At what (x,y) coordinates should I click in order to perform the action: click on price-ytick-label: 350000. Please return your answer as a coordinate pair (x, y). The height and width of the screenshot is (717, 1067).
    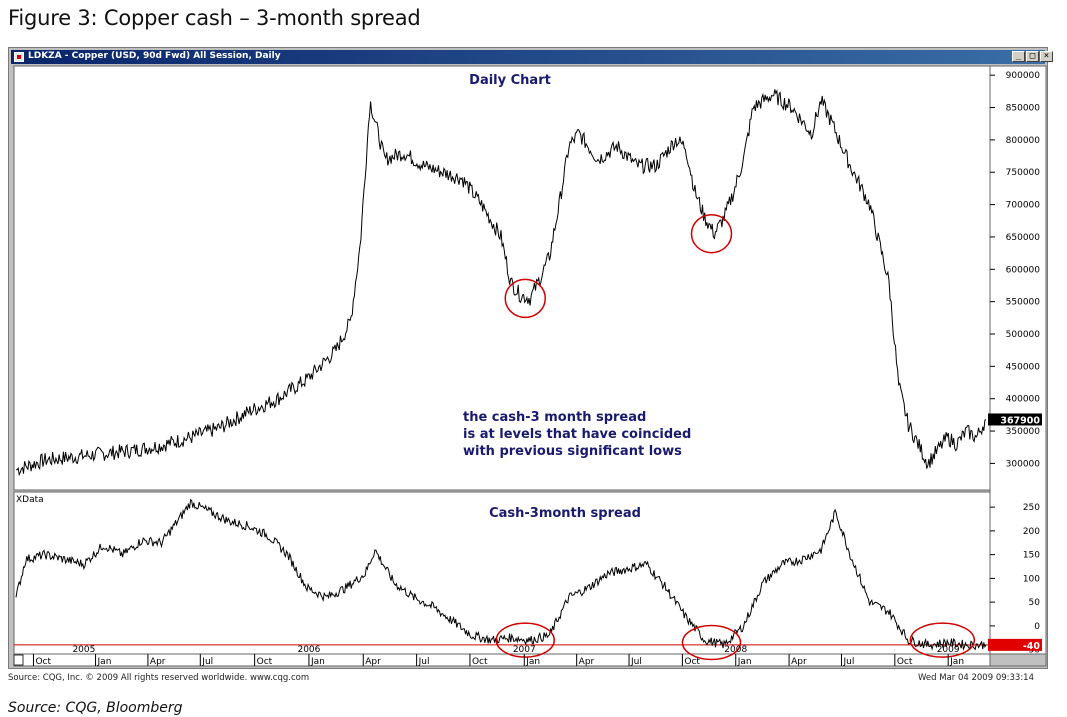
    Looking at the image, I should click on (1023, 432).